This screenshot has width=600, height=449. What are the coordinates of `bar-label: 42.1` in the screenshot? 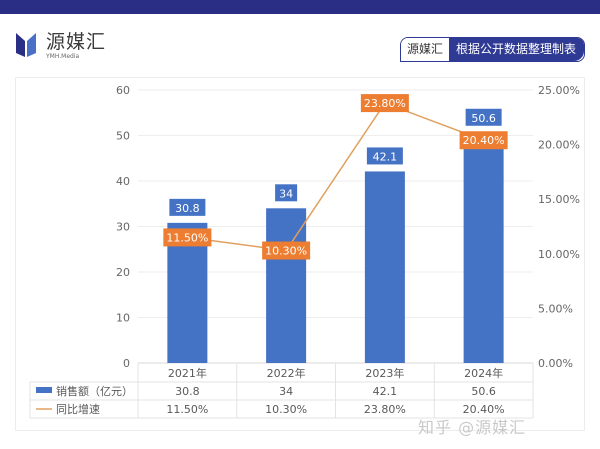 It's located at (385, 156).